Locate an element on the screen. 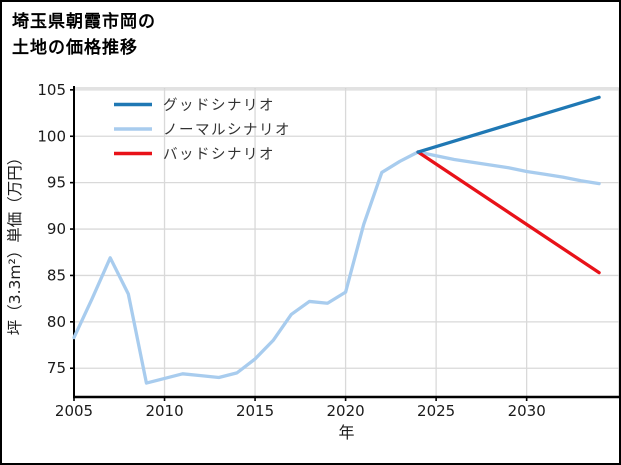  y-tick-label: 105 is located at coordinates (51, 90).